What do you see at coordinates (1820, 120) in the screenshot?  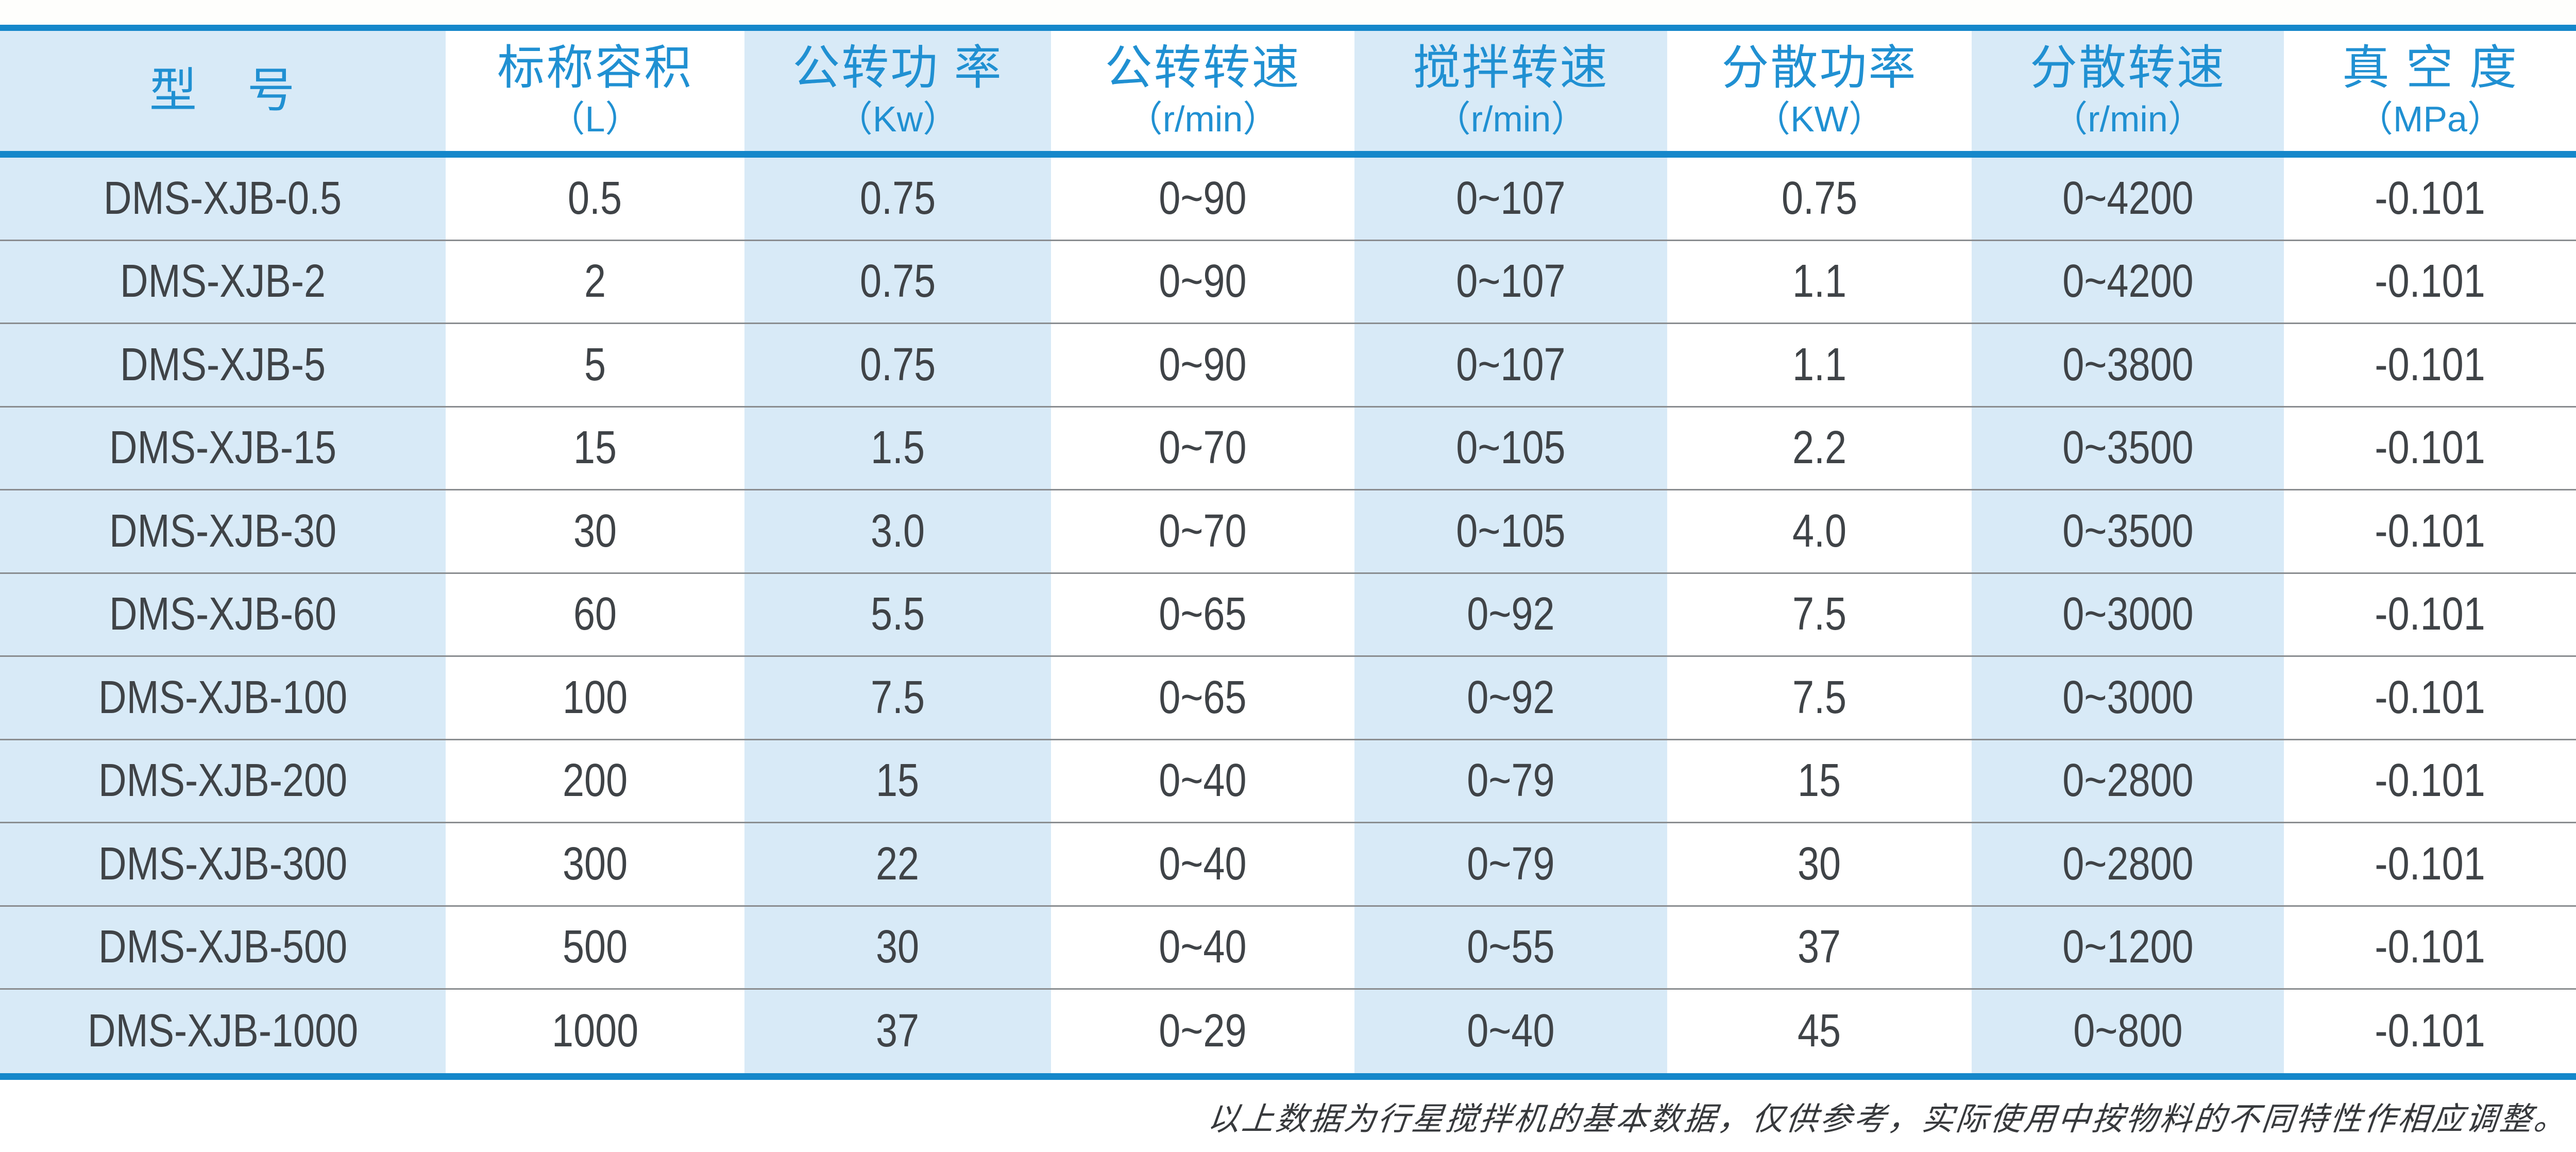 I see `header-unit: （KW）` at bounding box center [1820, 120].